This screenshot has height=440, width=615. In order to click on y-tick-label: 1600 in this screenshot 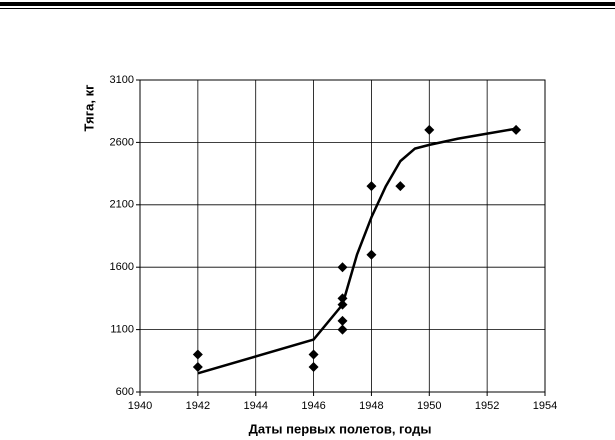, I will do `click(122, 267)`.